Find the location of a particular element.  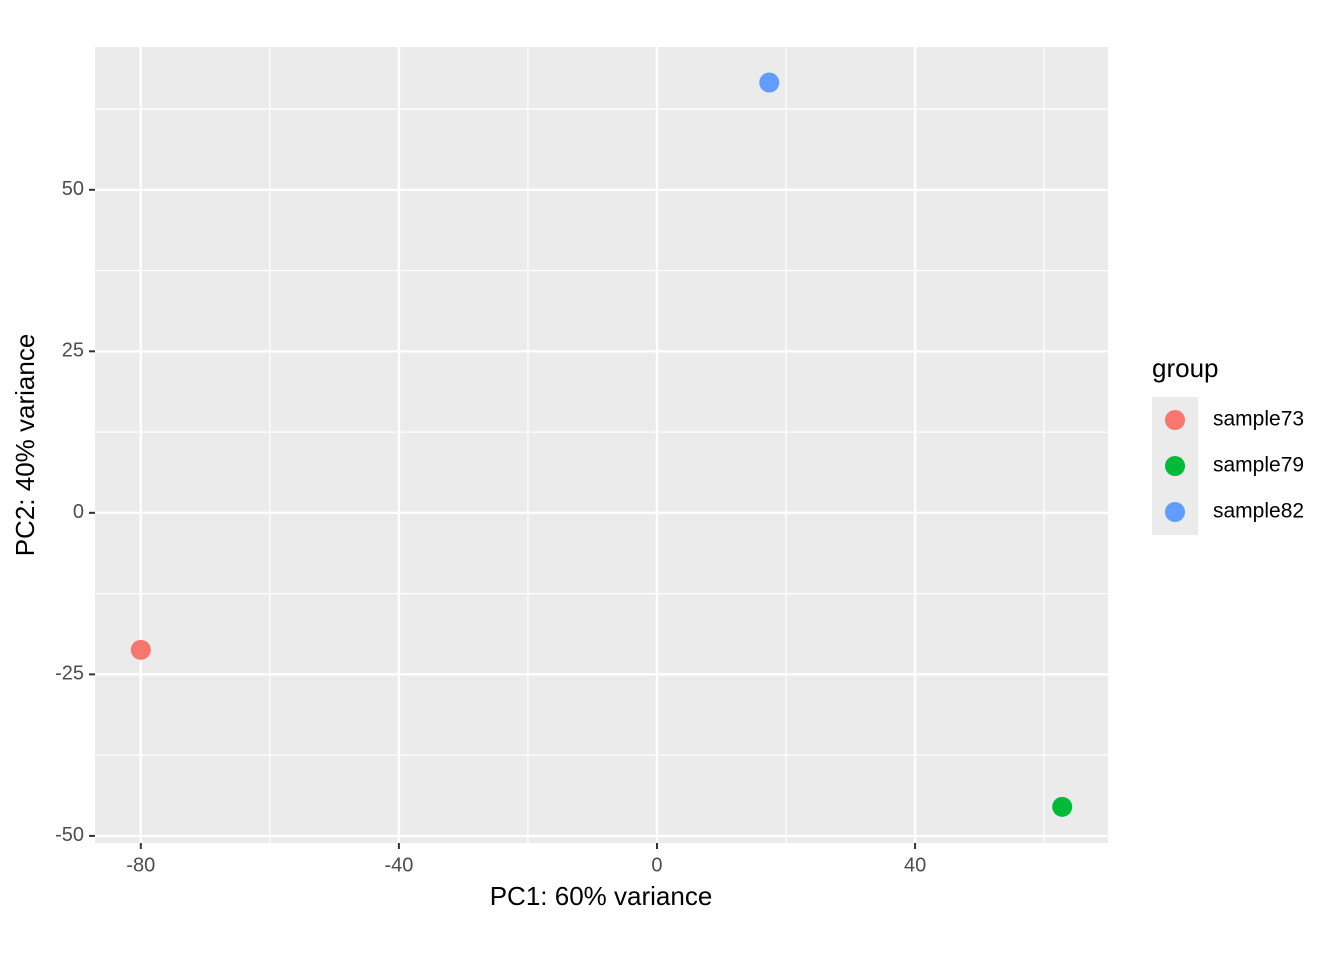

x-tick-label: -40 is located at coordinates (398, 865).